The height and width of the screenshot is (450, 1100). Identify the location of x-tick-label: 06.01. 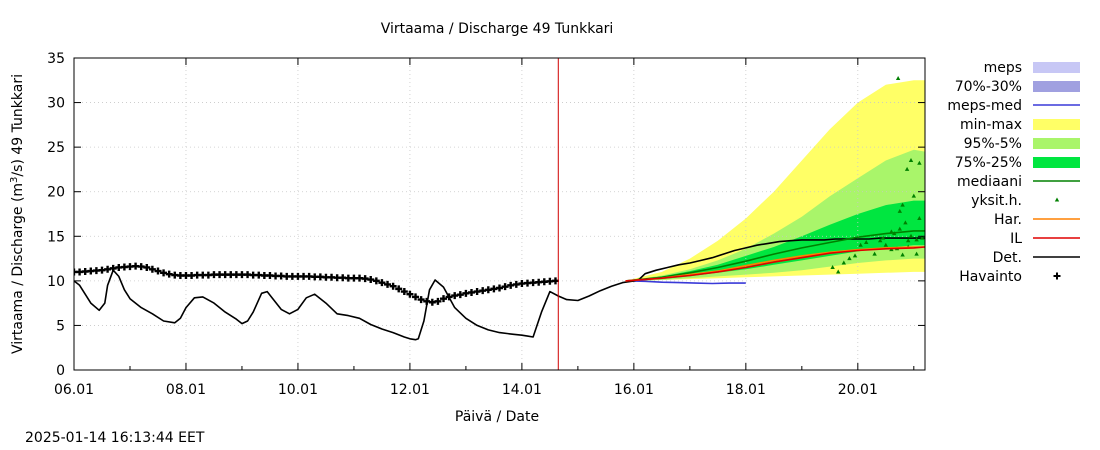
(74, 390).